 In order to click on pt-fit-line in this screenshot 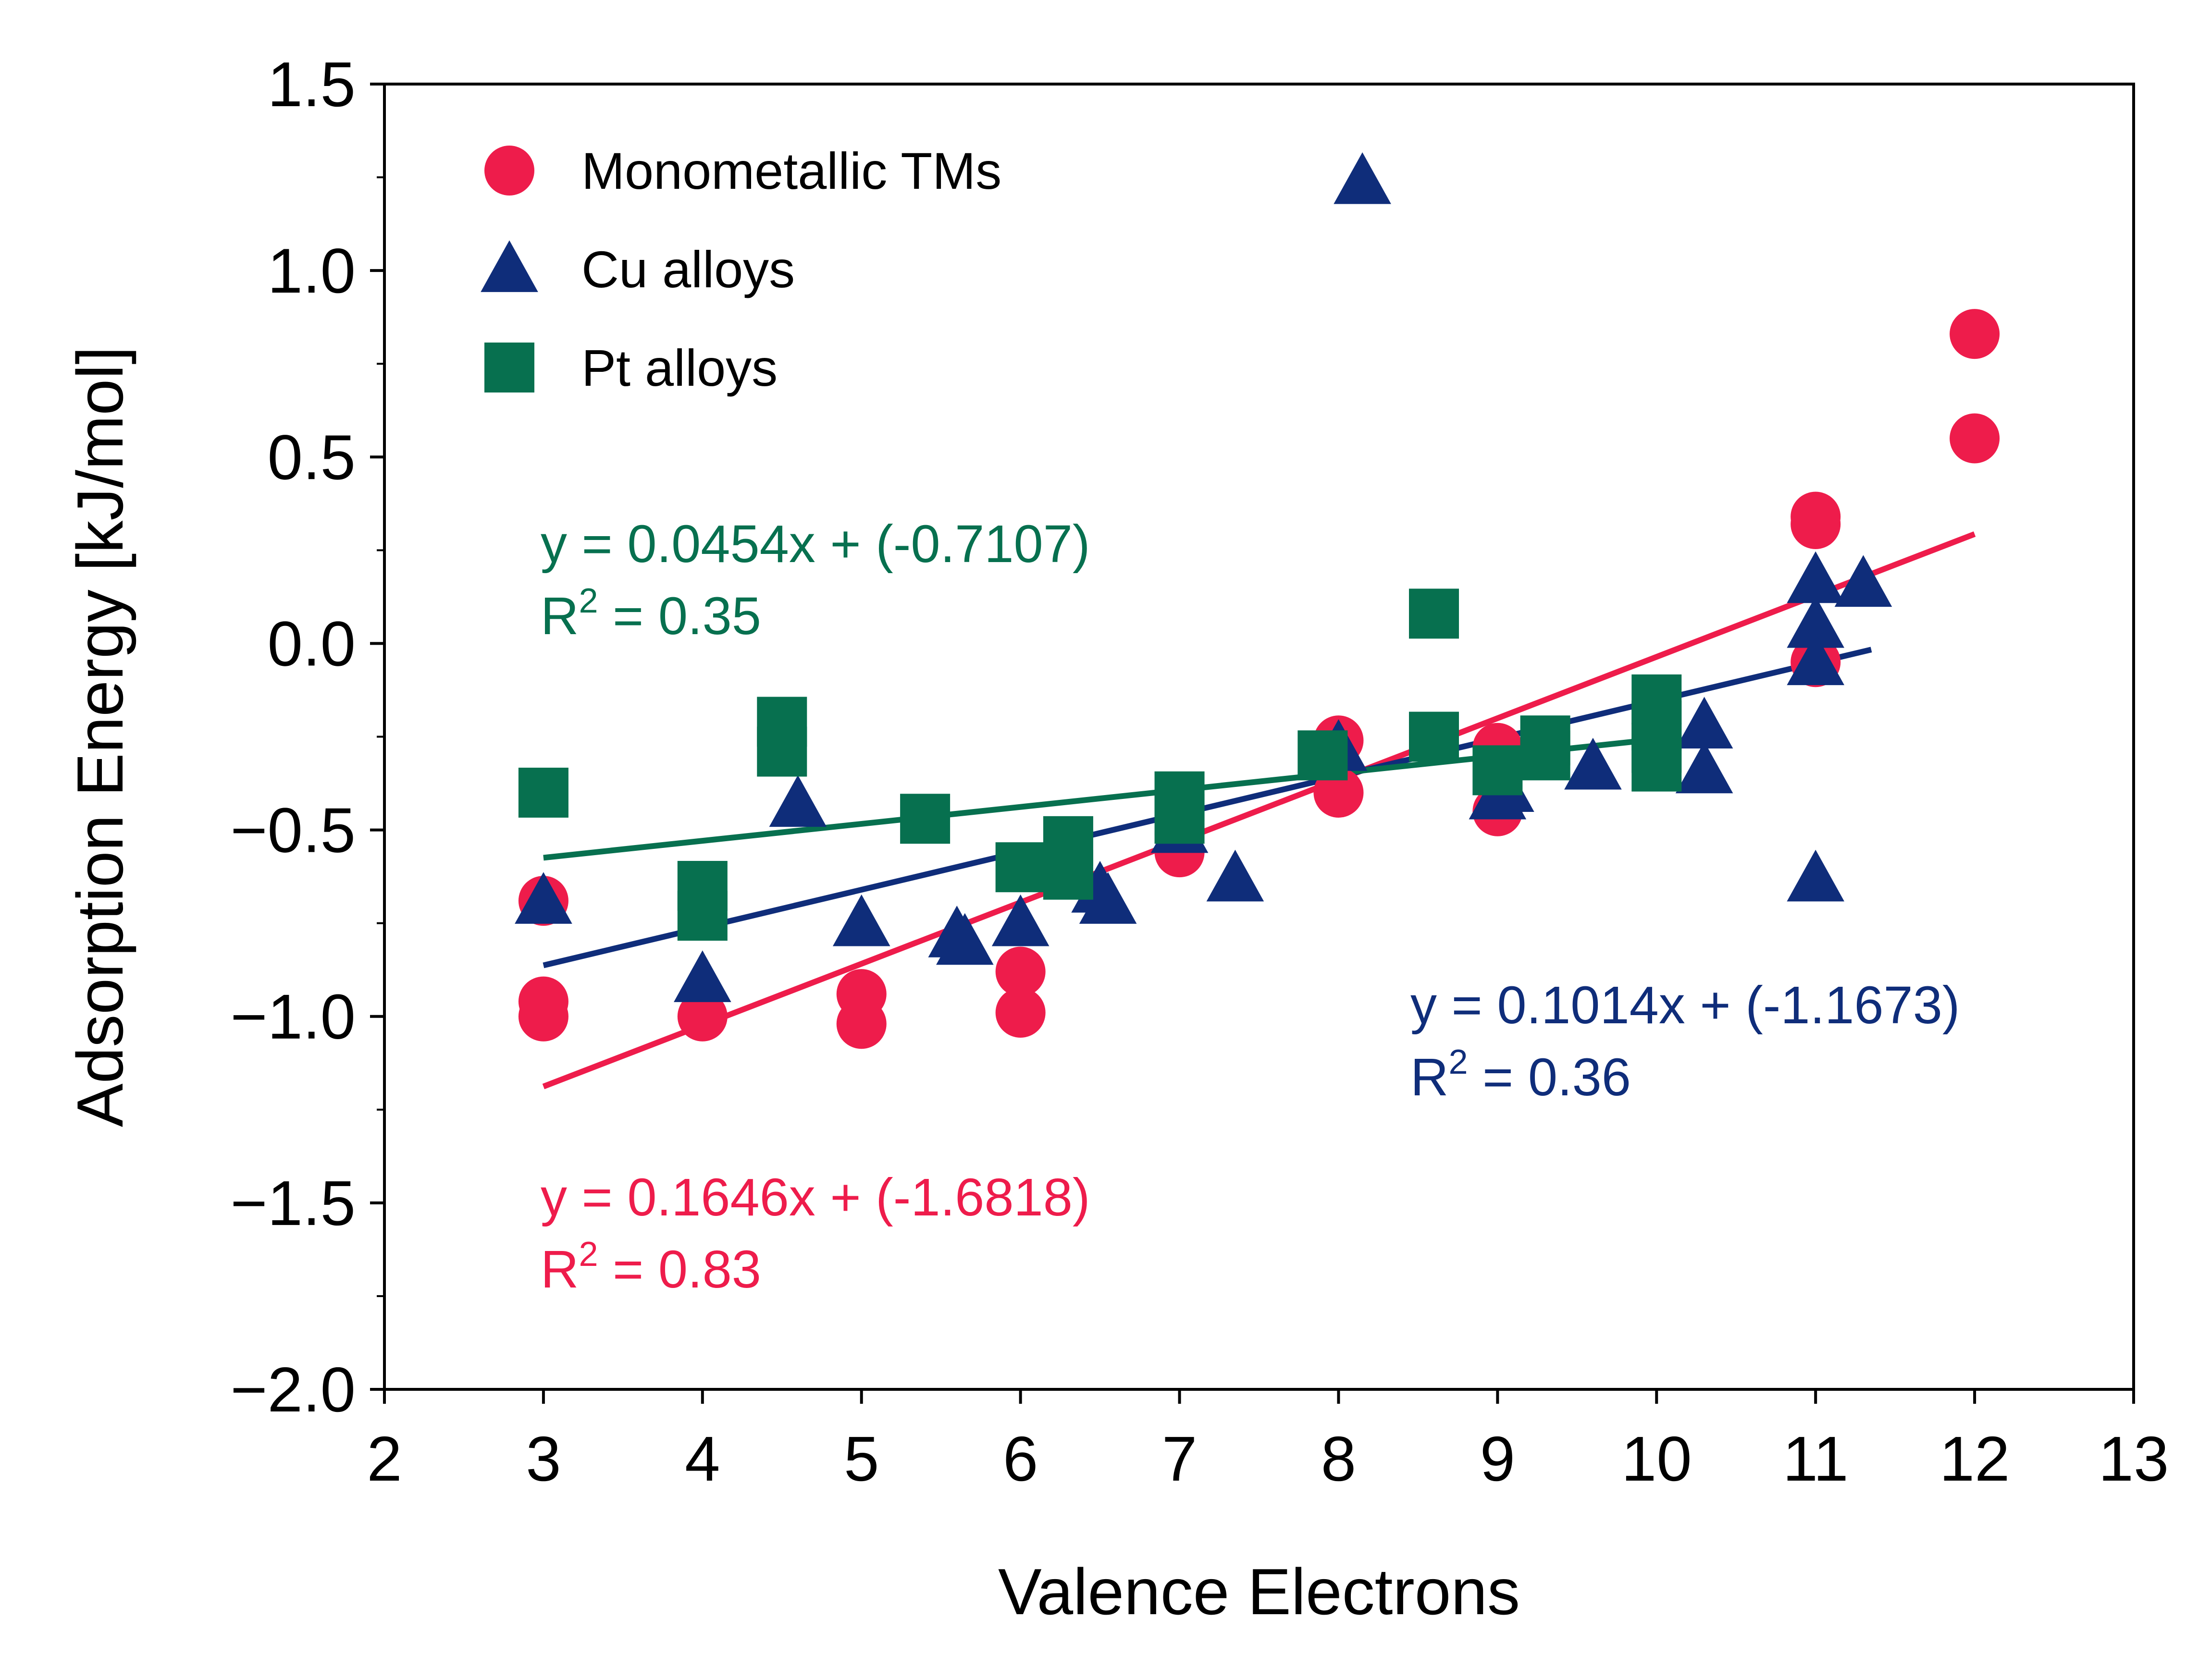, I will do `click(1100, 798)`.